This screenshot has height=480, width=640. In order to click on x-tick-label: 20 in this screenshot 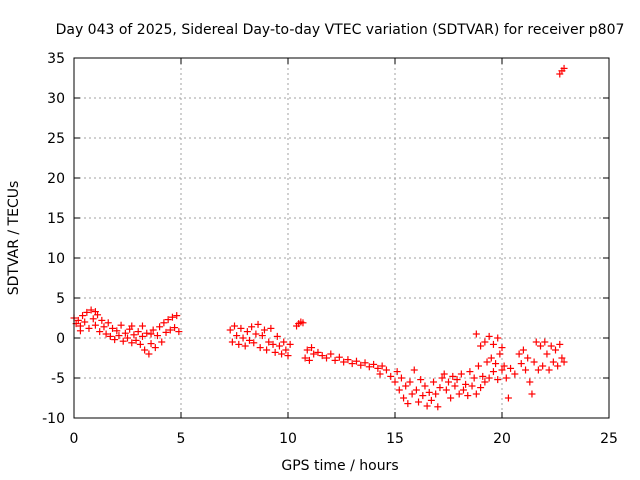, I will do `click(502, 439)`.